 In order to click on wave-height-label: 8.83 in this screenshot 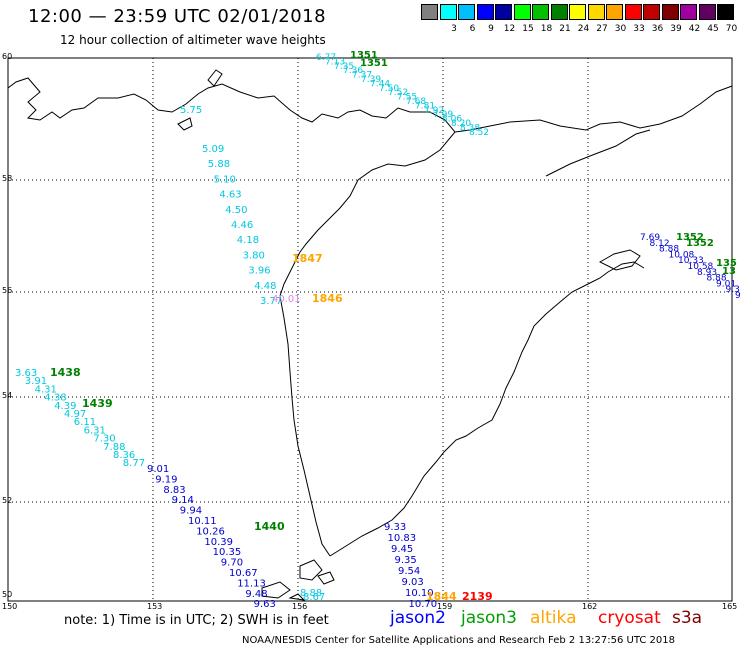, I will do `click(174, 490)`.